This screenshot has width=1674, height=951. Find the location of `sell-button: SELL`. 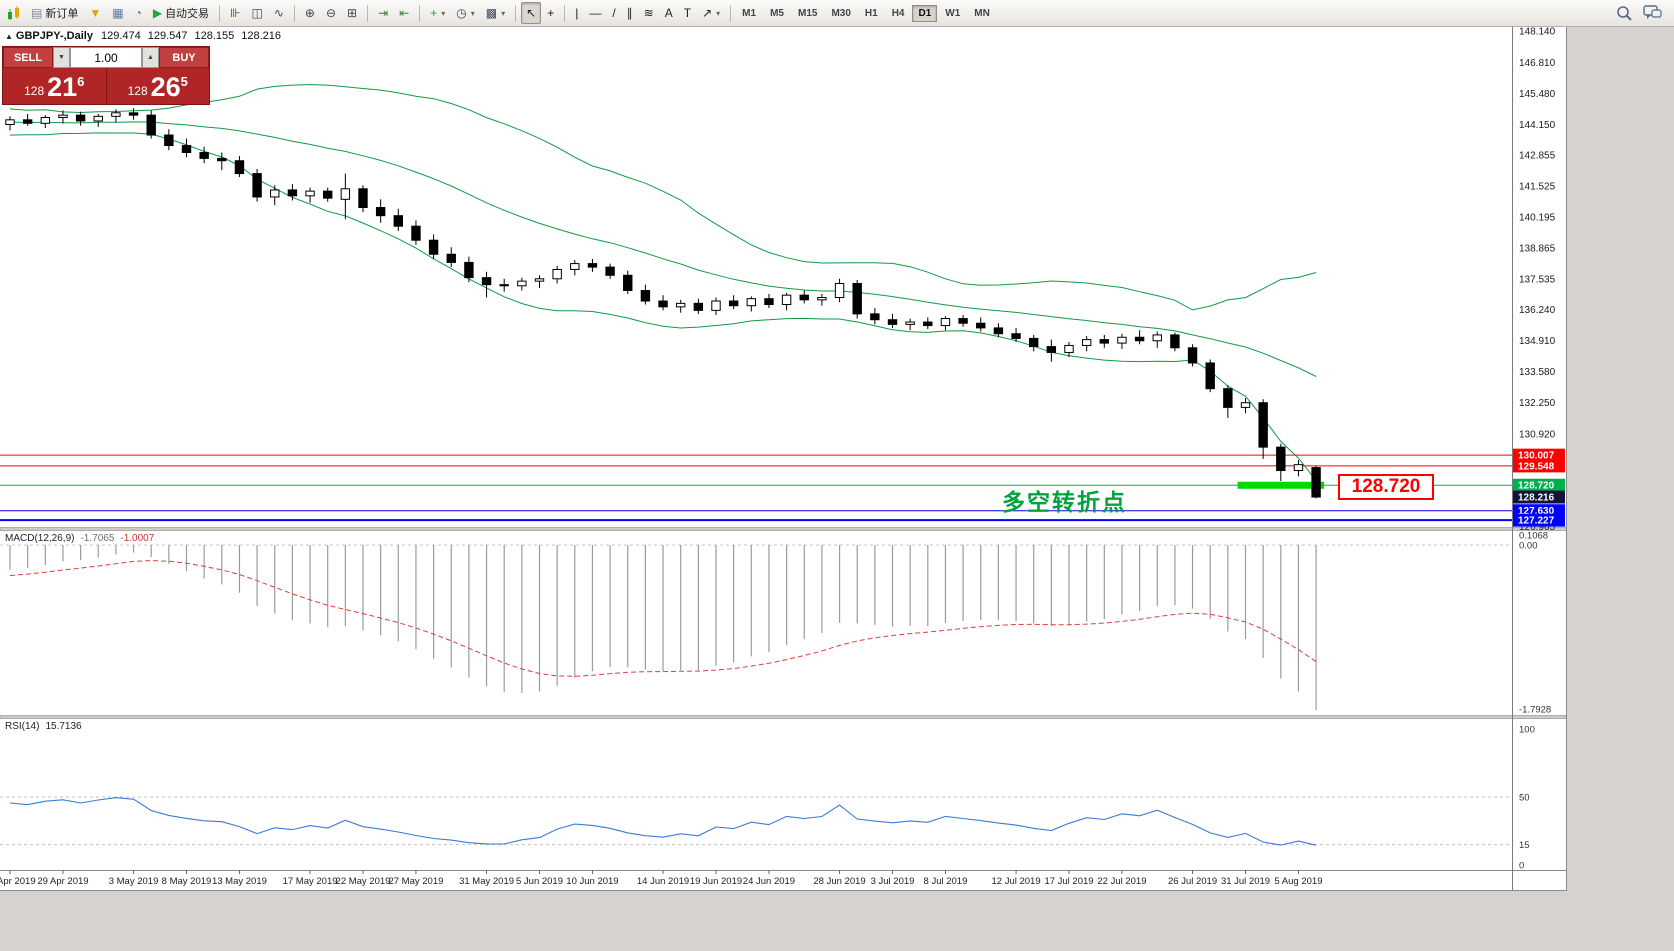

sell-button: SELL is located at coordinates (28, 57).